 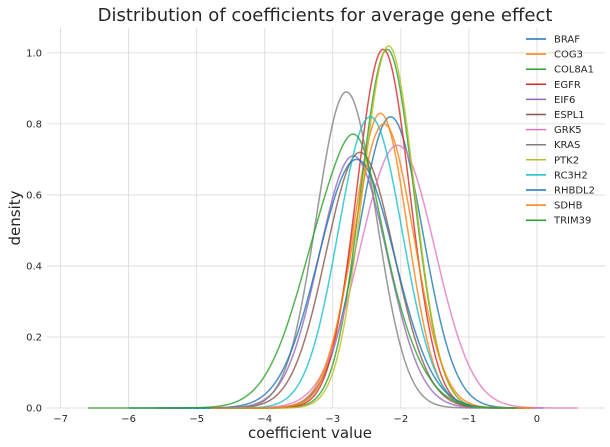 I want to click on x-tick-label: −7, so click(x=60, y=419).